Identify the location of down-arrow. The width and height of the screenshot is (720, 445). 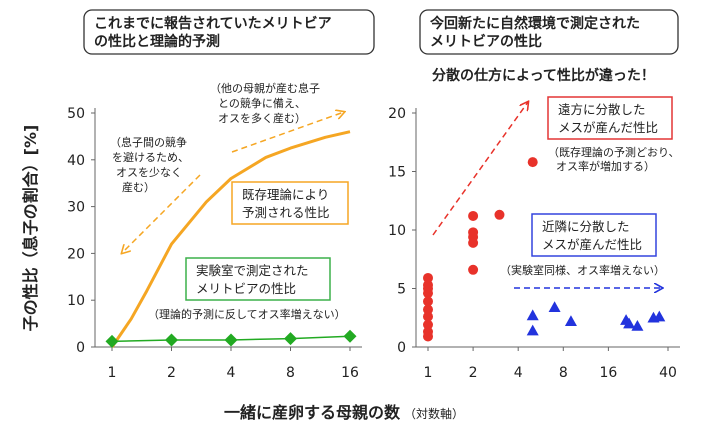
(161, 213).